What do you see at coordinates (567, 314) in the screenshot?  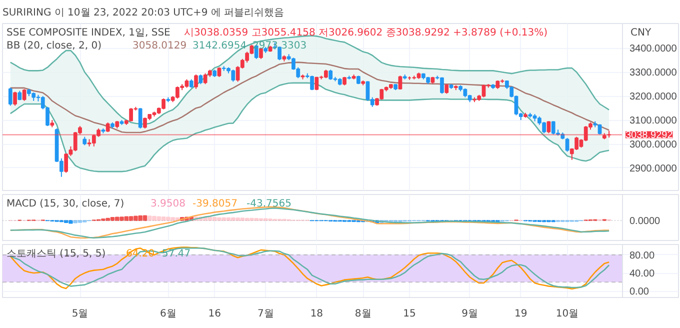 I see `x-tick-label: 10월` at bounding box center [567, 314].